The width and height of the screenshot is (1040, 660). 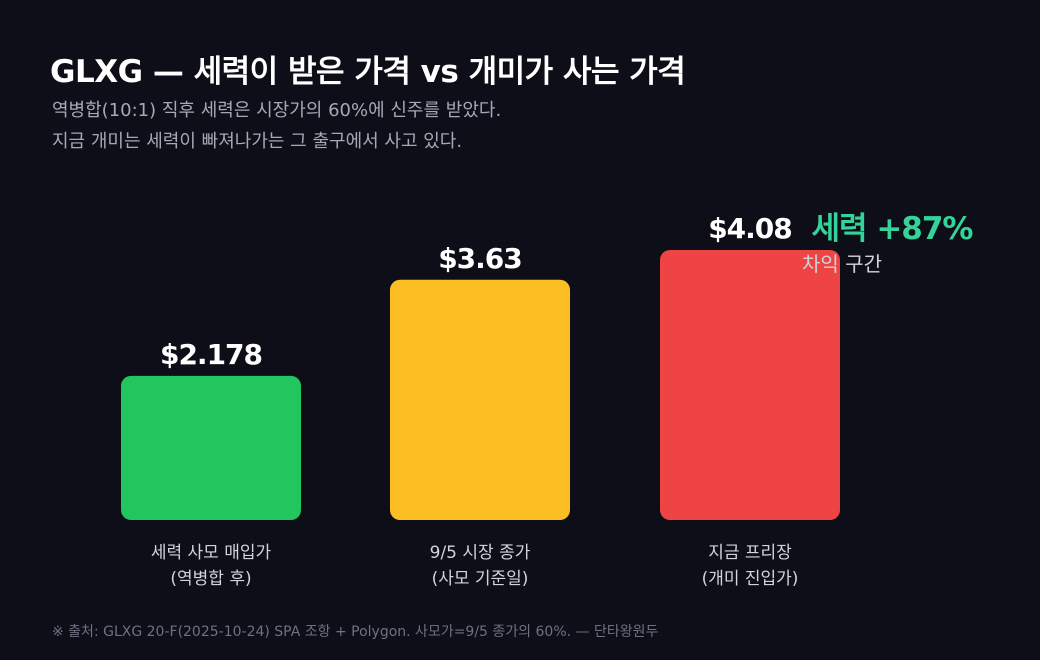 What do you see at coordinates (892, 229) in the screenshot?
I see `annotation-label: 세력 +87%` at bounding box center [892, 229].